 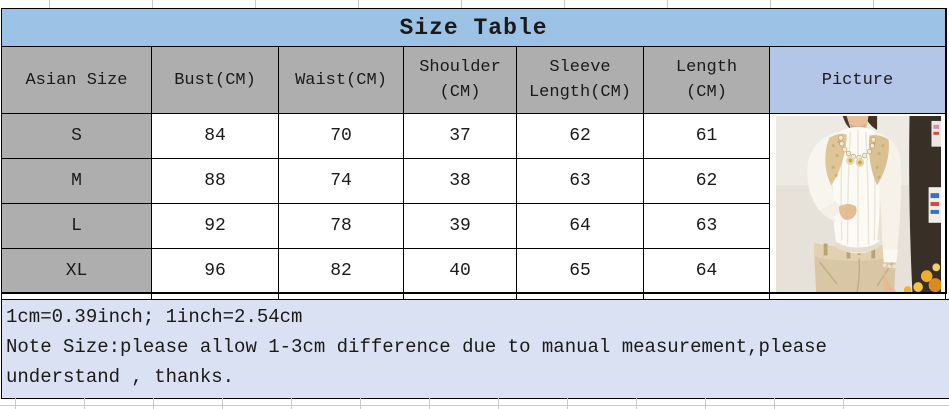 I want to click on header-shoulder: Shoulder (CM), so click(x=460, y=80).